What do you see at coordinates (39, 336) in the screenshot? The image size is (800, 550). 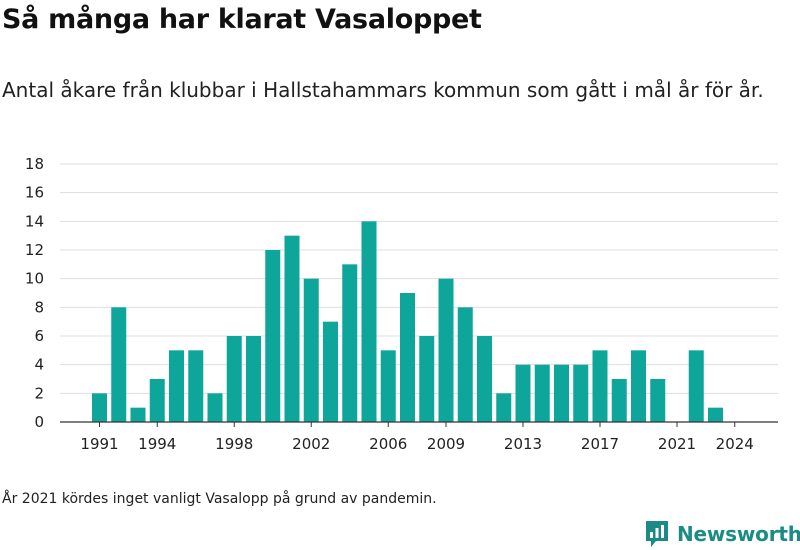 I see `y-tick-label: 6` at bounding box center [39, 336].